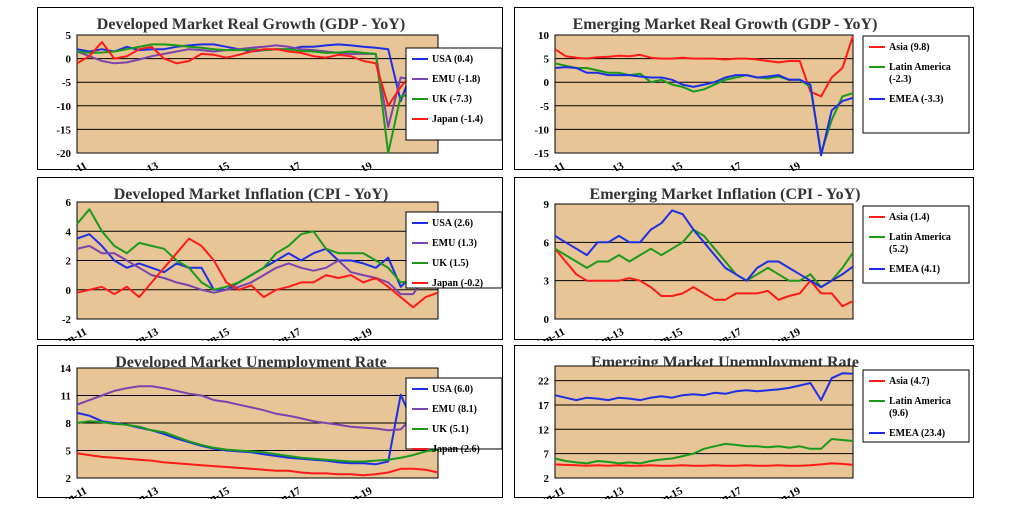 The height and width of the screenshot is (506, 1028). I want to click on legend-label: EMU (-1.8), so click(456, 79).